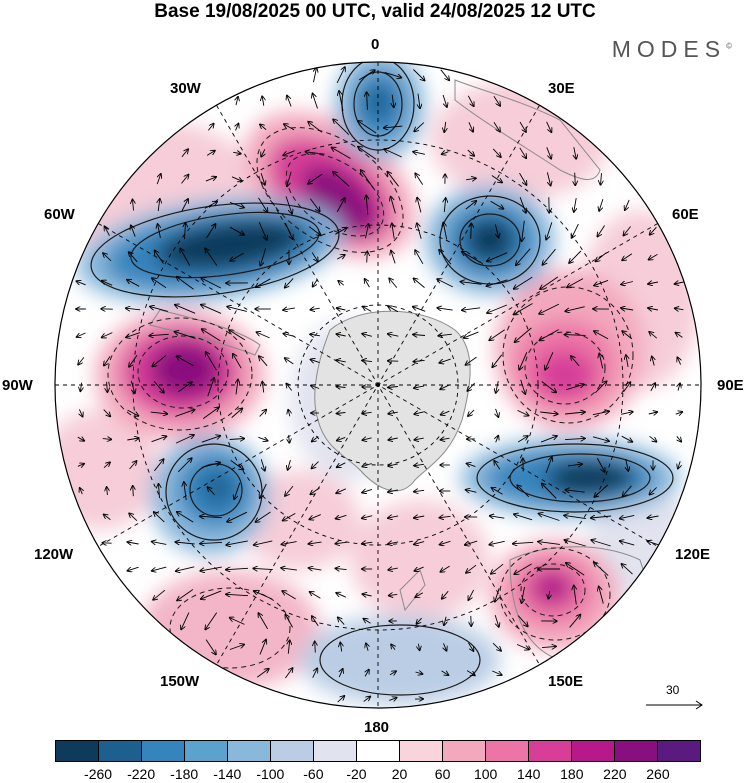  Describe the element at coordinates (270, 774) in the screenshot. I see `colorbar-tick-label: -100` at that location.